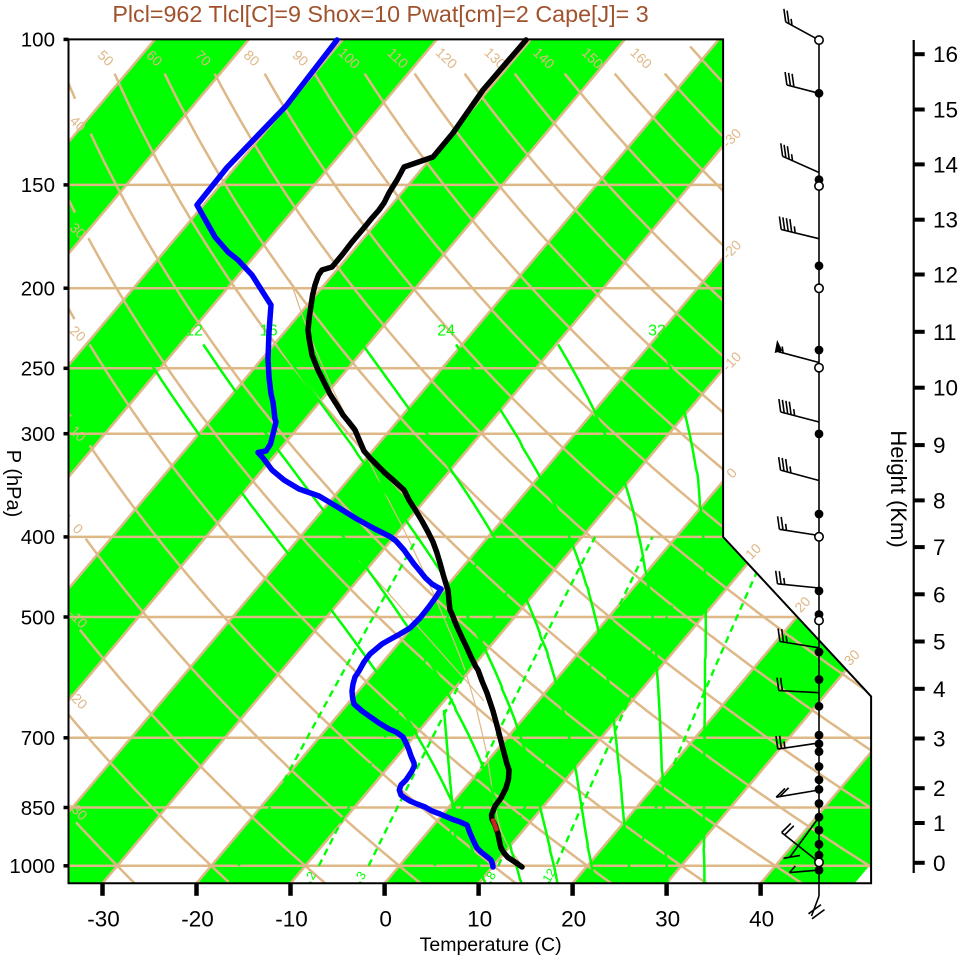 This screenshot has width=961, height=962. I want to click on svg-text: 850, so click(38, 808).